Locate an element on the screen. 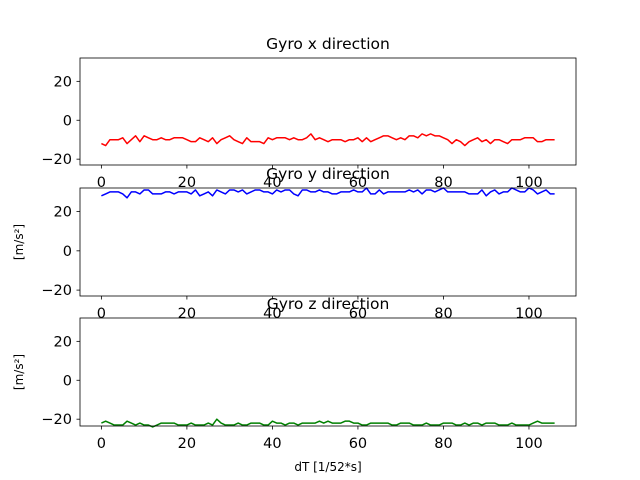 This screenshot has width=640, height=480. y-tick-label-2-0: 0 is located at coordinates (67, 252).